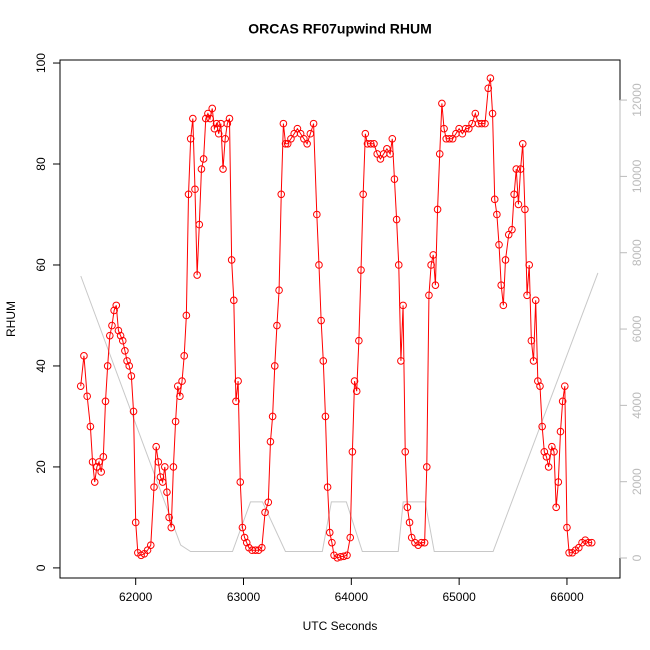  What do you see at coordinates (637, 481) in the screenshot?
I see `y2-tick-label: 2000` at bounding box center [637, 481].